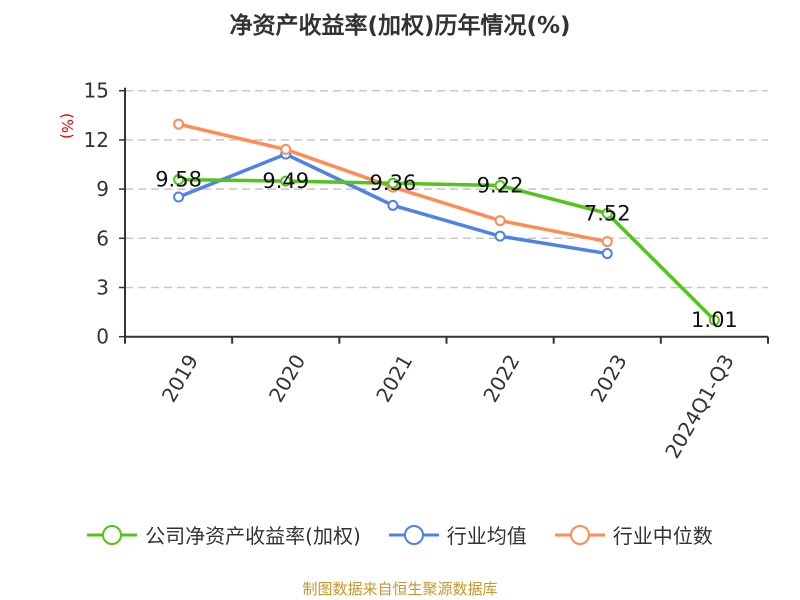 The width and height of the screenshot is (800, 600). I want to click on x-tick-label: 2019, so click(180, 378).